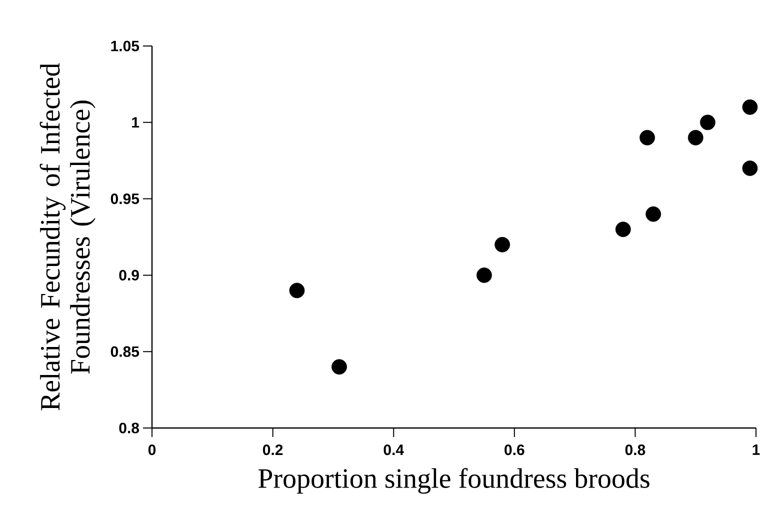 The image size is (768, 528). Describe the element at coordinates (514, 450) in the screenshot. I see `x-tick-label: 0.6` at that location.